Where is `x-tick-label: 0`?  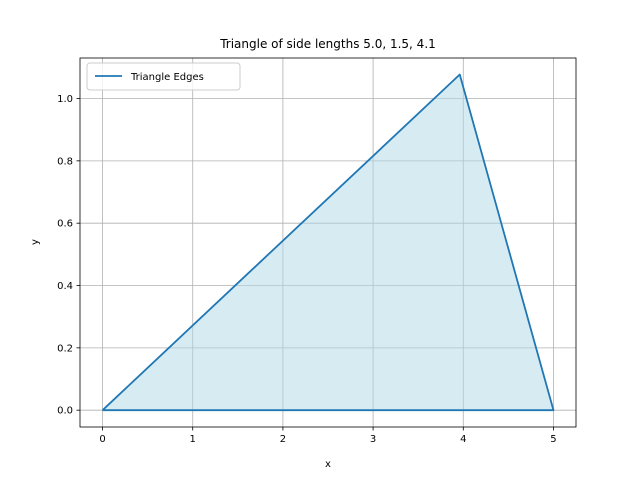 x-tick-label: 0 is located at coordinates (102, 439).